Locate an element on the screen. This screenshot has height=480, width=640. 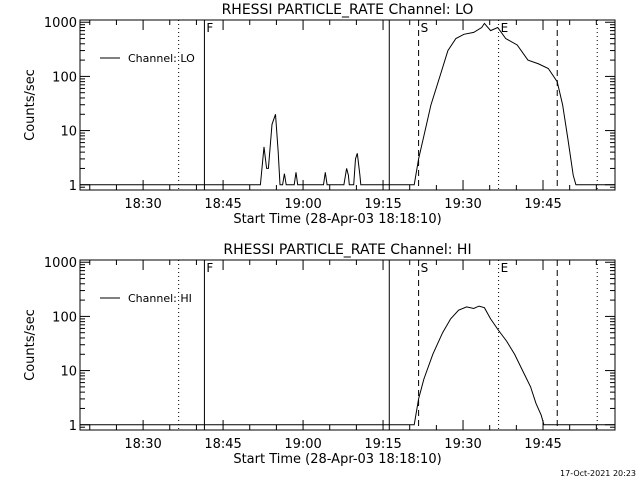
chart-title: RHESSI PARTICLE_RATE Channel: LO is located at coordinates (348, 10).